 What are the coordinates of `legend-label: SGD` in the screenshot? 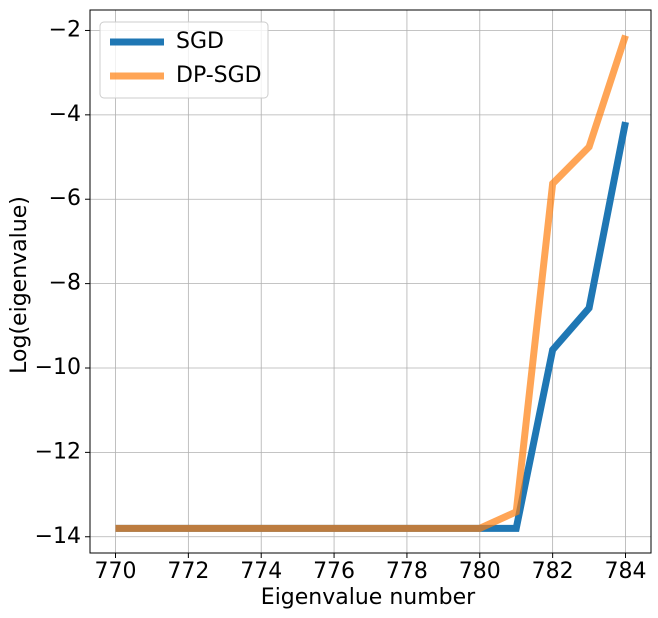 It's located at (200, 41).